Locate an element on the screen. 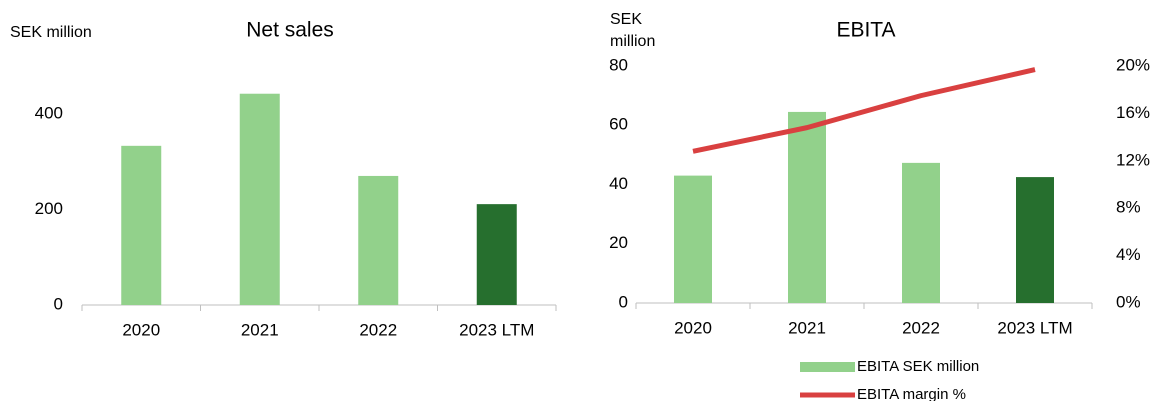 The image size is (1170, 401). y2-tick-label: 8% is located at coordinates (1128, 207).